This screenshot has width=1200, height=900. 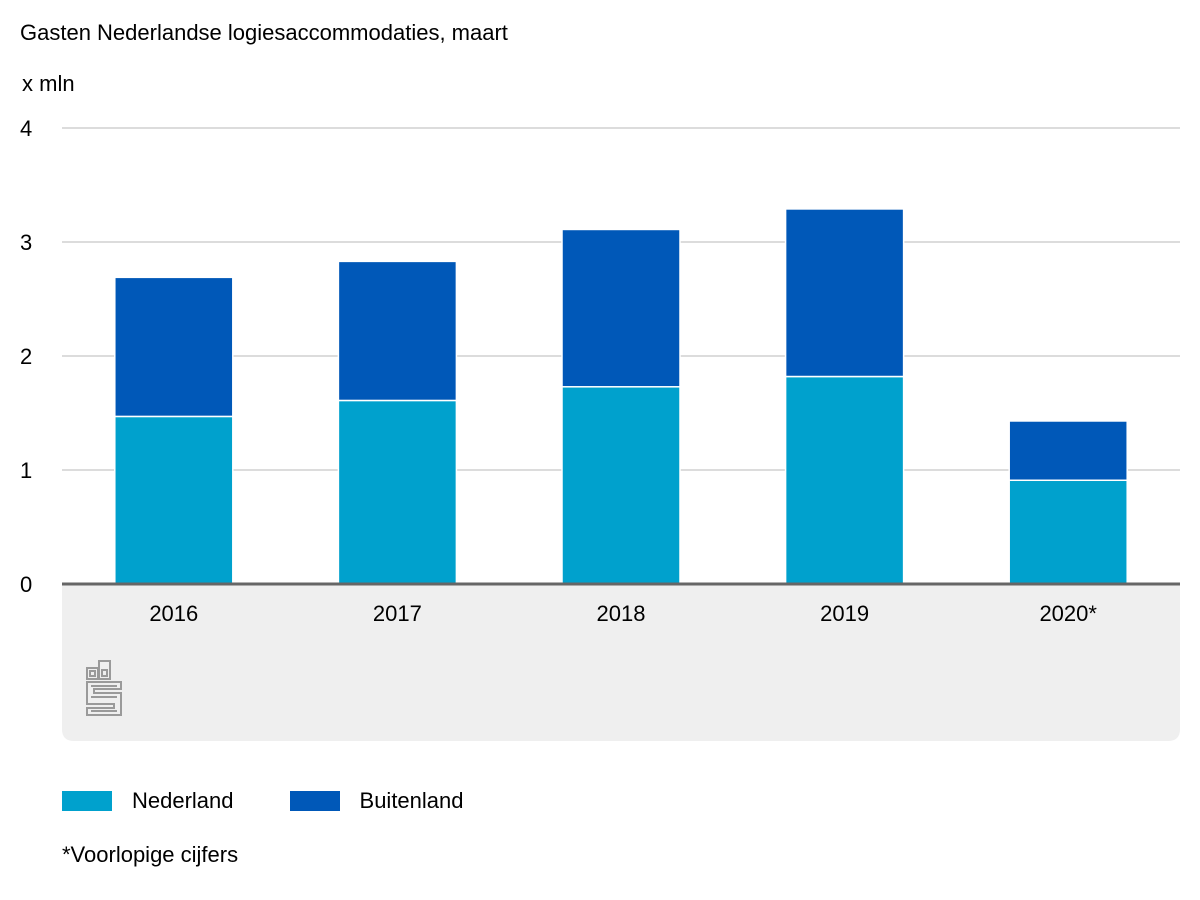 I want to click on bar-nederland-2016, so click(x=174, y=500).